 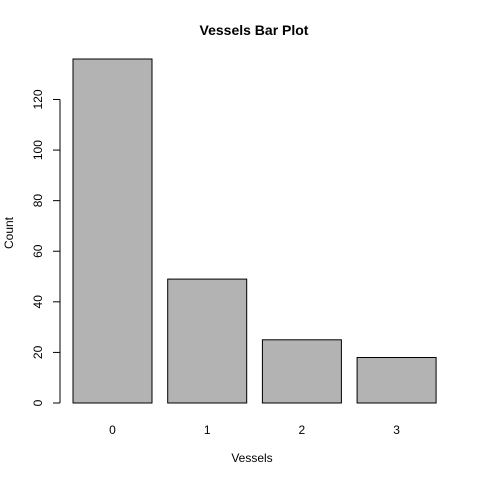 What do you see at coordinates (396, 430) in the screenshot?
I see `x-tick-label-3: 3` at bounding box center [396, 430].